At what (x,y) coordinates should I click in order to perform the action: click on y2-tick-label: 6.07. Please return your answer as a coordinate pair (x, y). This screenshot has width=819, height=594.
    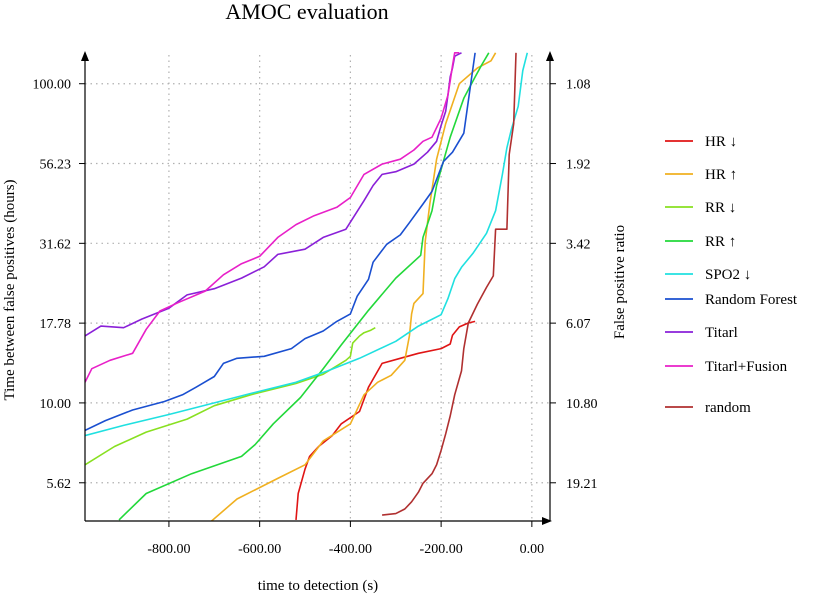
    Looking at the image, I should click on (578, 324).